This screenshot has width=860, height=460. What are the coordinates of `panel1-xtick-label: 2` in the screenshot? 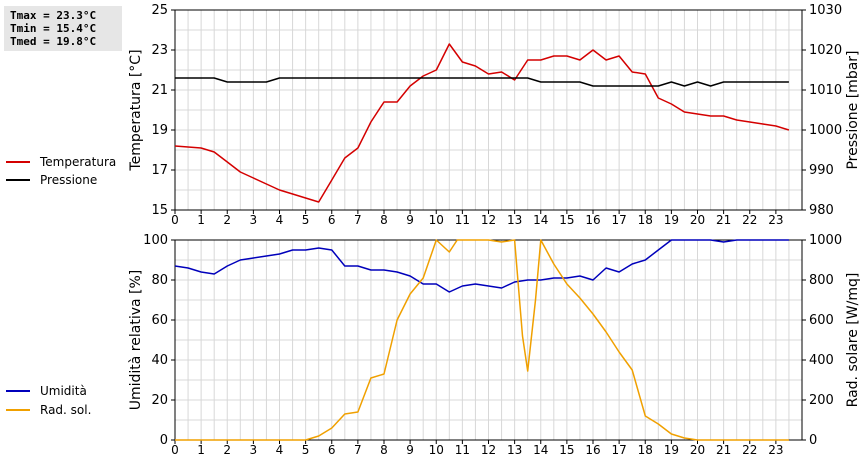 It's located at (227, 220).